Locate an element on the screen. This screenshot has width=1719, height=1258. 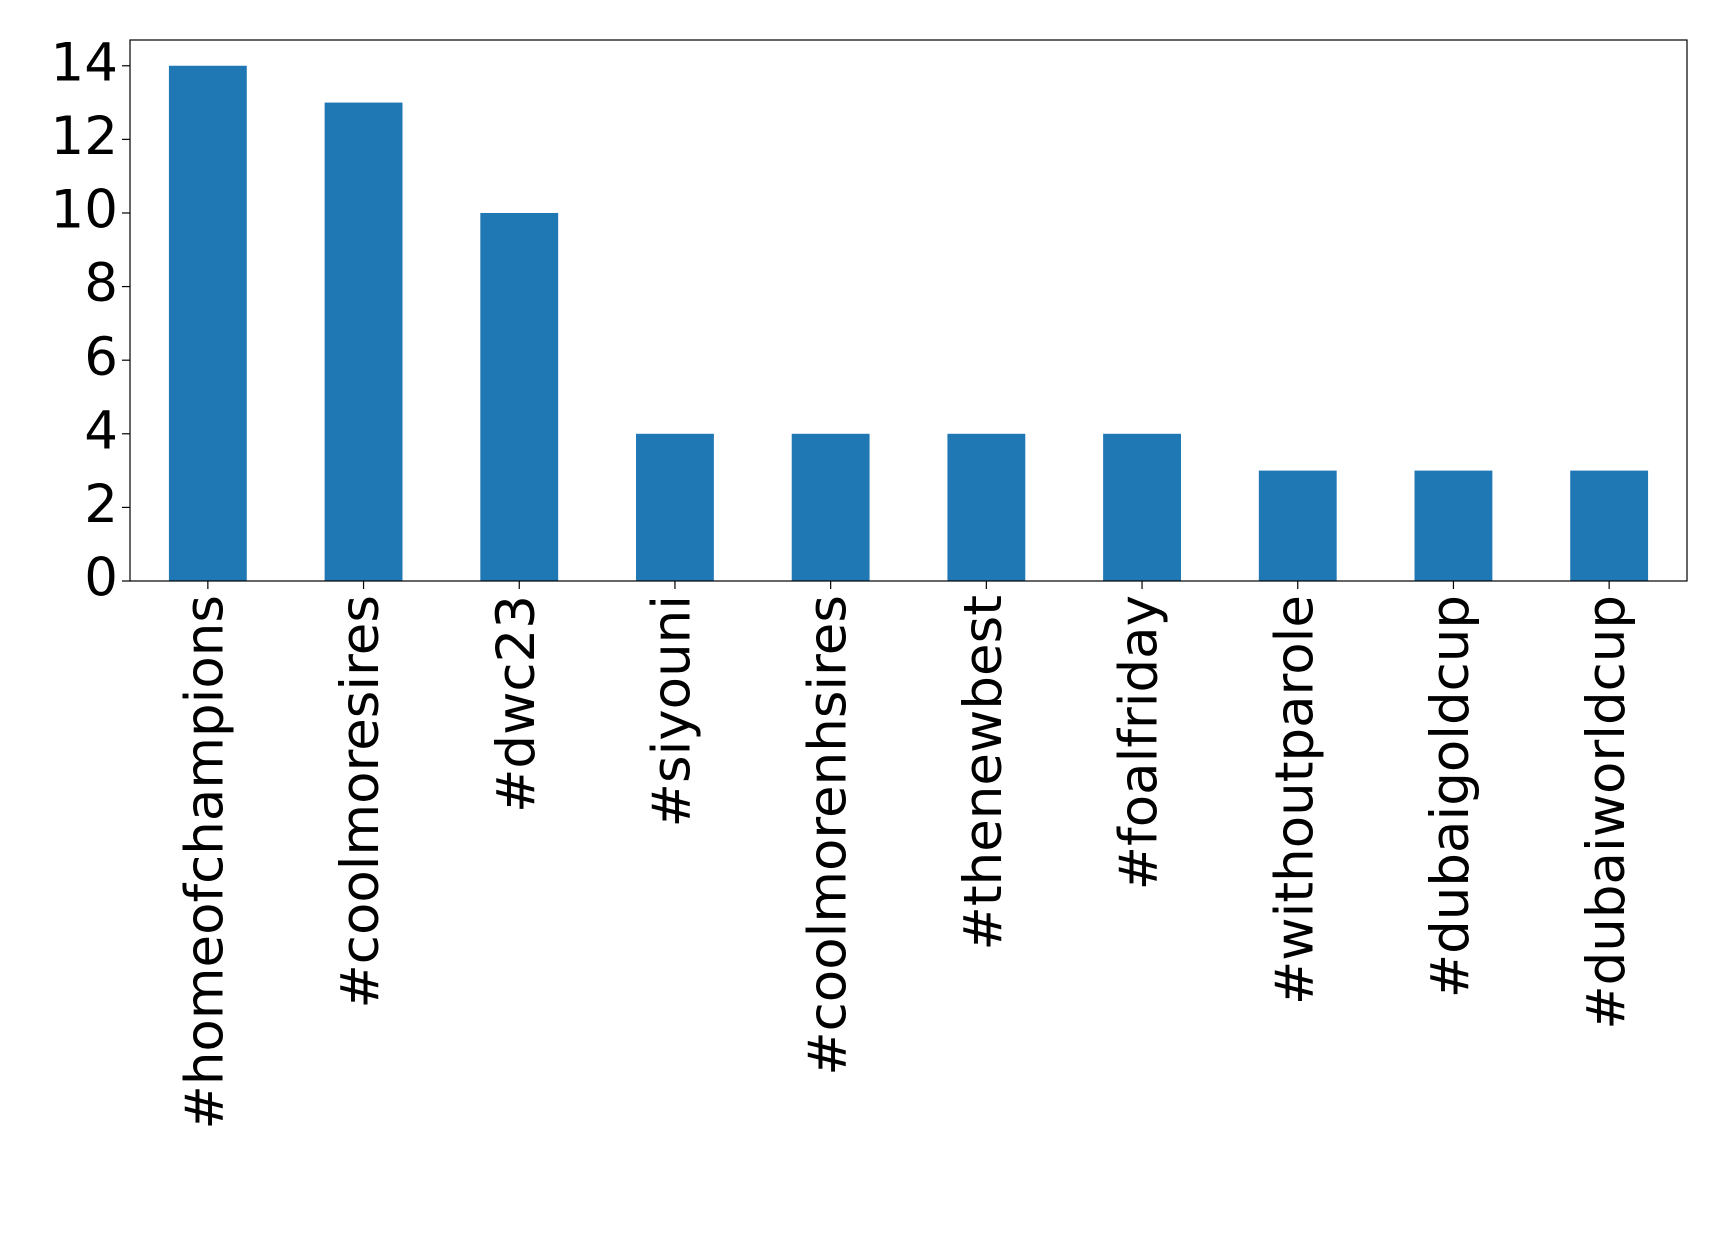
y-tick-label: 8 is located at coordinates (101, 283).